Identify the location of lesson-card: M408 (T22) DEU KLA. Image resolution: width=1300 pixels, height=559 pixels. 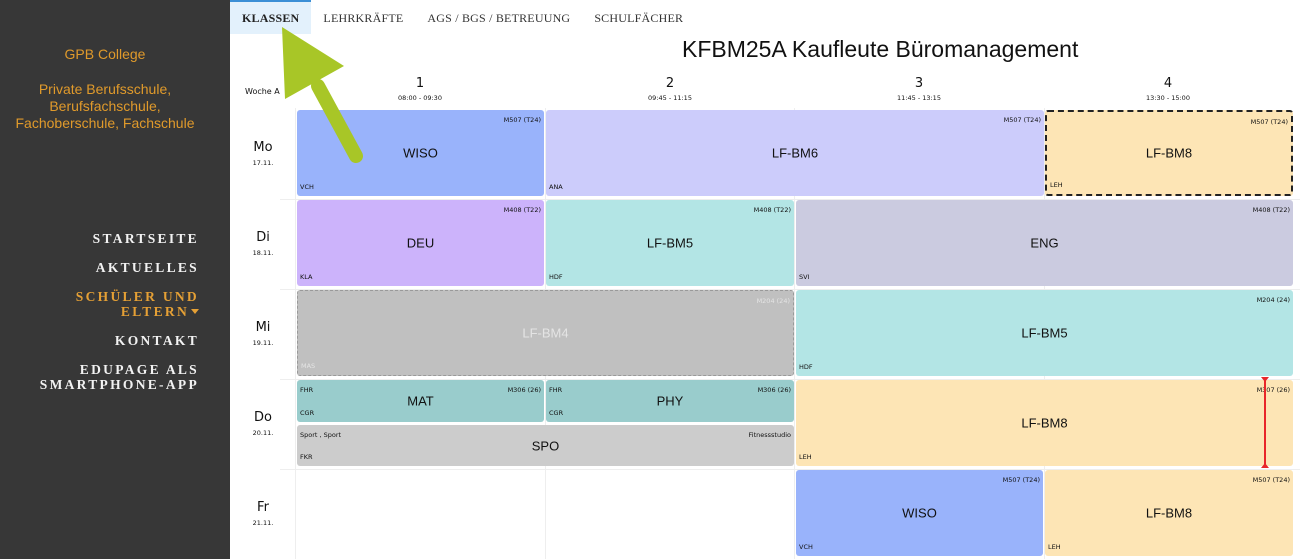
(420, 243).